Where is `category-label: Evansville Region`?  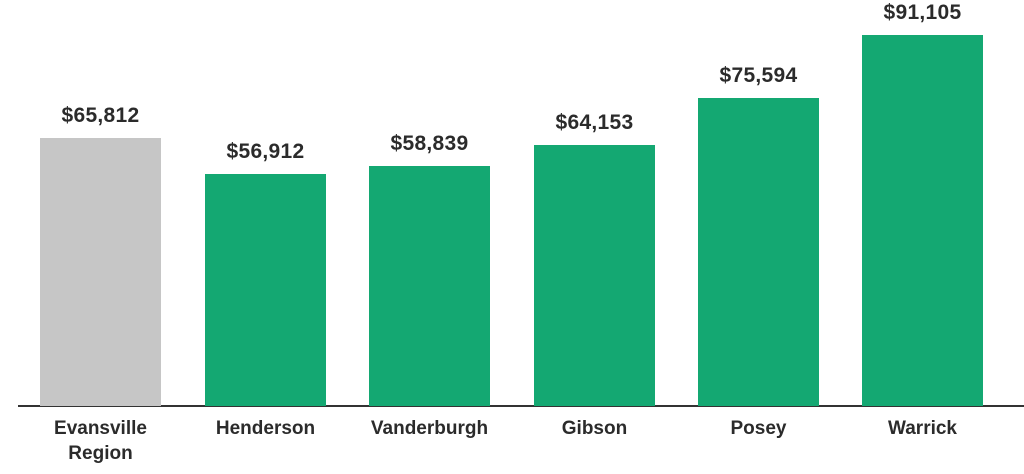
category-label: Evansville Region is located at coordinates (100, 441).